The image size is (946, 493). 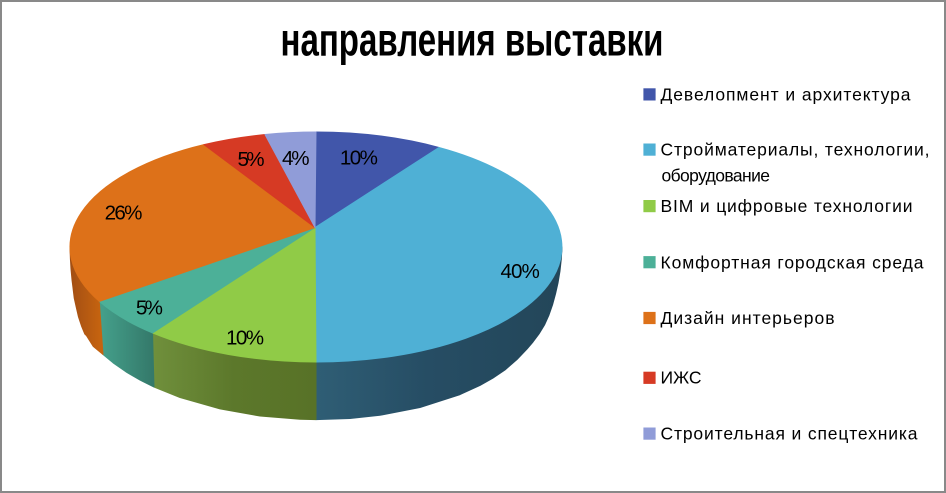 What do you see at coordinates (795, 150) in the screenshot?
I see `svg-text: Стройматериалы, технологии,` at bounding box center [795, 150].